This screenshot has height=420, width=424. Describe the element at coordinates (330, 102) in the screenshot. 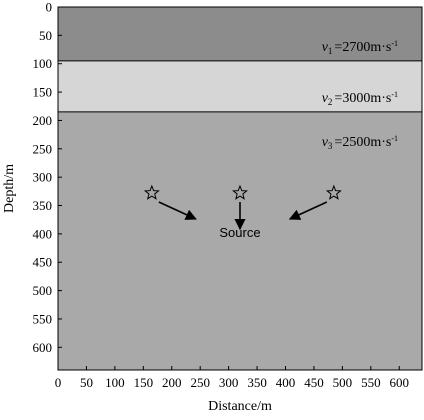

I see `velocity-subscript: 2` at that location.